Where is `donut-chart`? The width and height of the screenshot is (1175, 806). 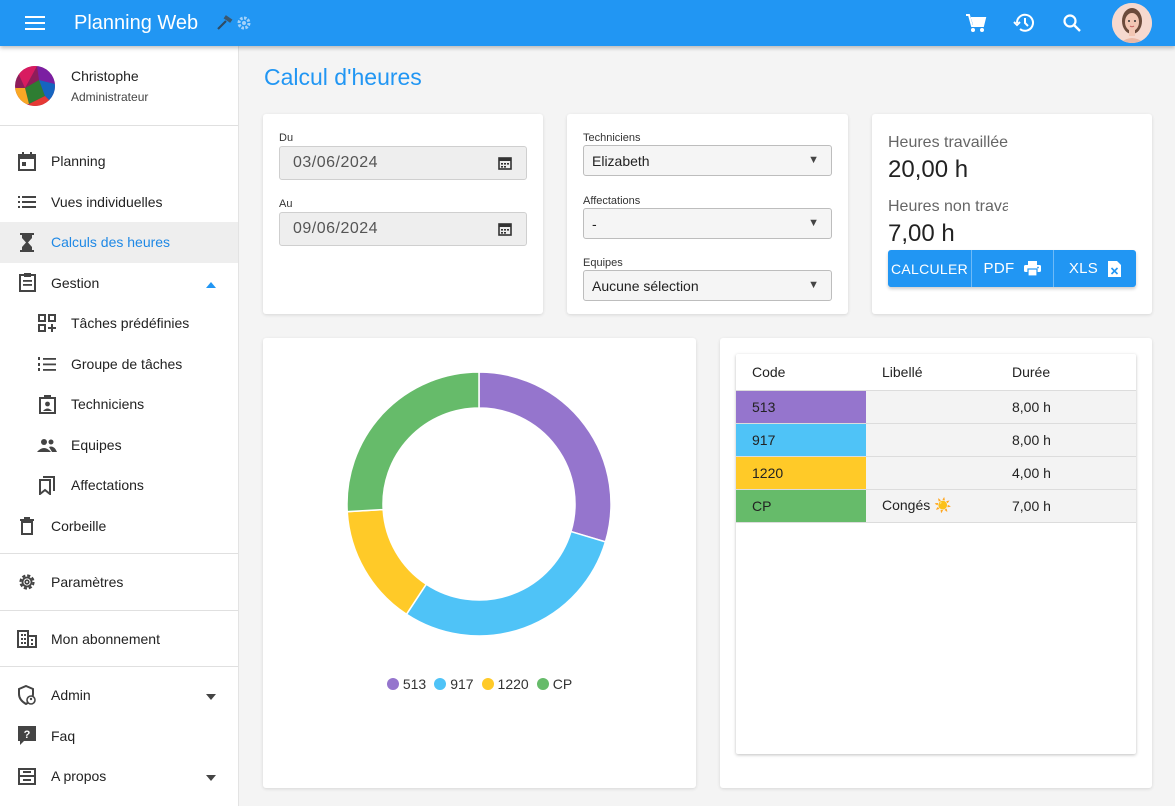
donut-chart is located at coordinates (479, 504).